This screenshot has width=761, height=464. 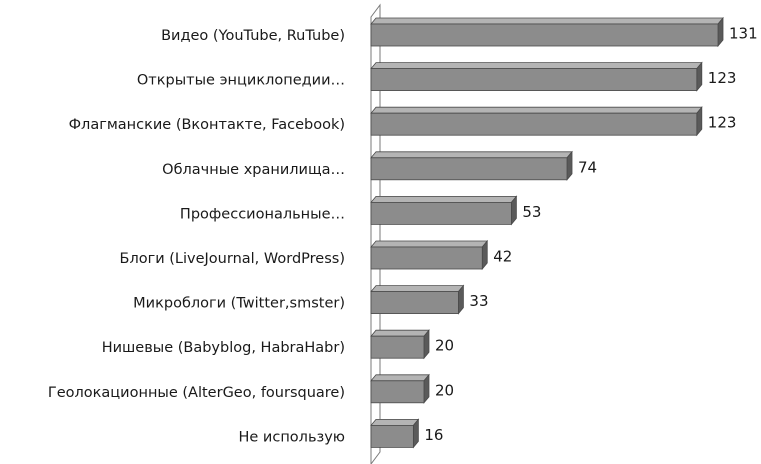 What do you see at coordinates (223, 348) in the screenshot?
I see `category-label: Нишевые (Babyblog, HabraHabr)` at bounding box center [223, 348].